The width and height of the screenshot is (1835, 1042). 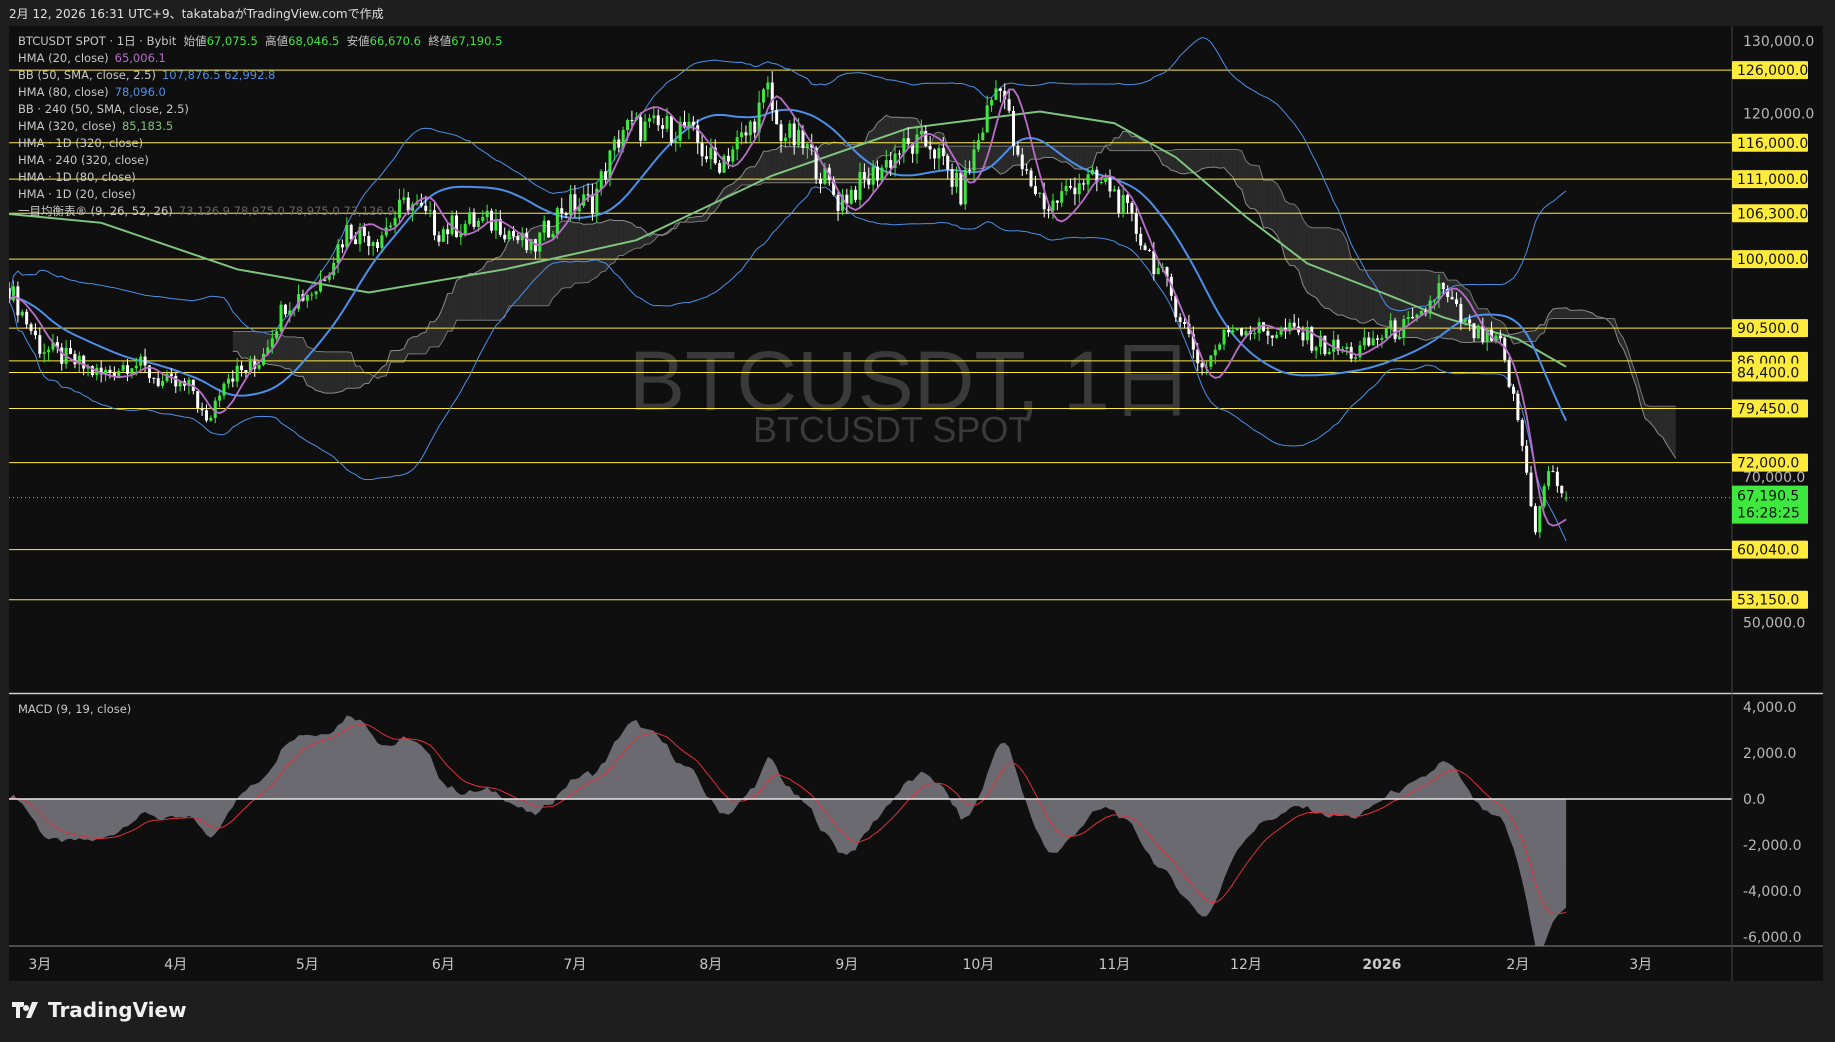 I want to click on legend-symbol: BTCUSDT SPOT · 1日 · Bybit, so click(x=97, y=41).